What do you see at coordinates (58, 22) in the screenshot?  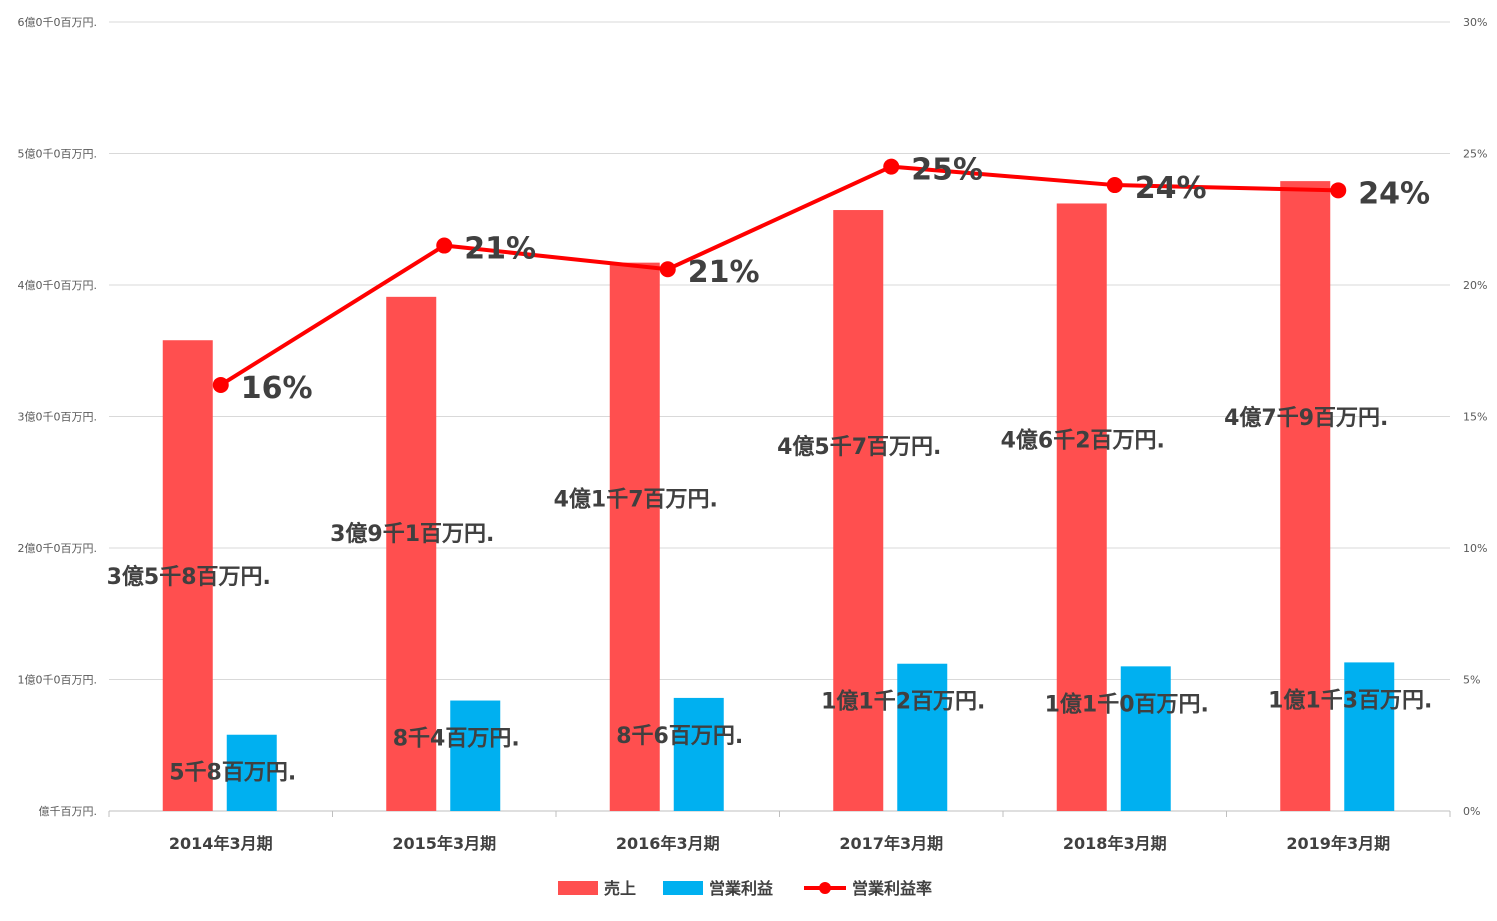 I see `left-axis-tick-label: 6億0千0百万円.` at bounding box center [58, 22].